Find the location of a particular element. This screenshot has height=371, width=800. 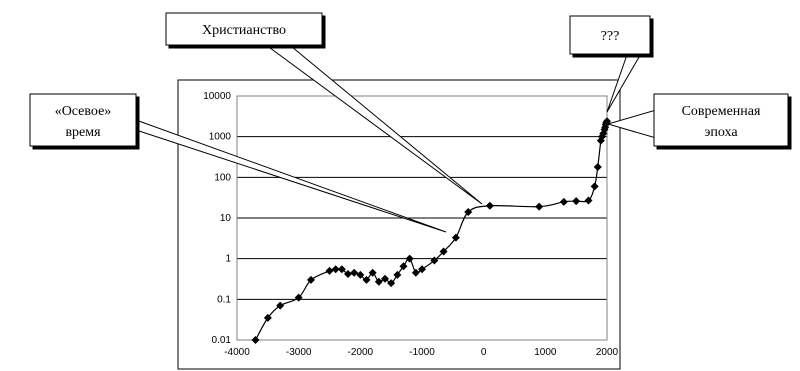

callout-unknown: ??? is located at coordinates (610, 64).